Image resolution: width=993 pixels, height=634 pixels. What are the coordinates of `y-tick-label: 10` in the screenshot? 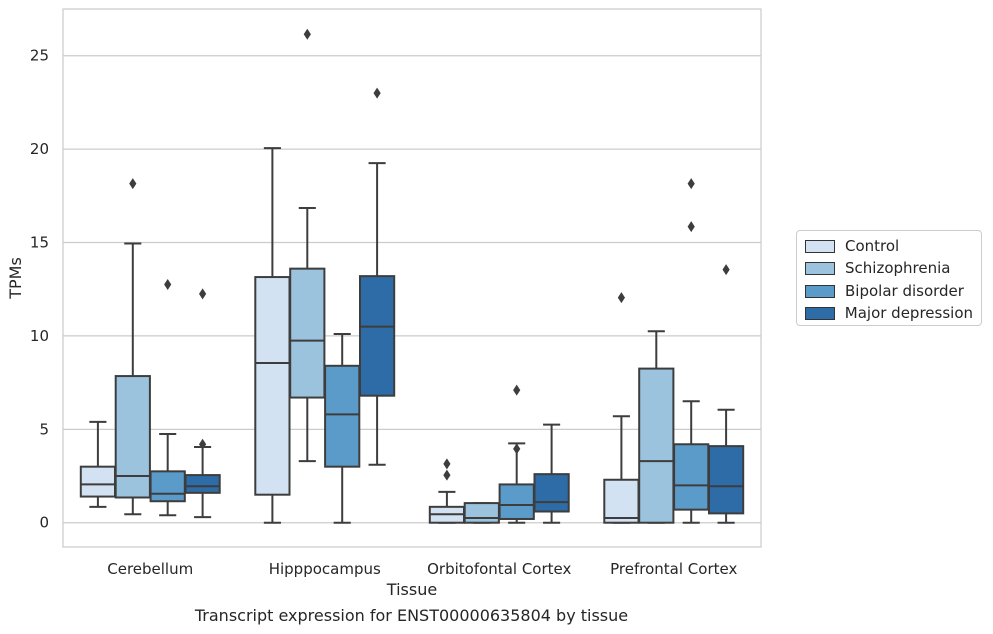 It's located at (39, 336).